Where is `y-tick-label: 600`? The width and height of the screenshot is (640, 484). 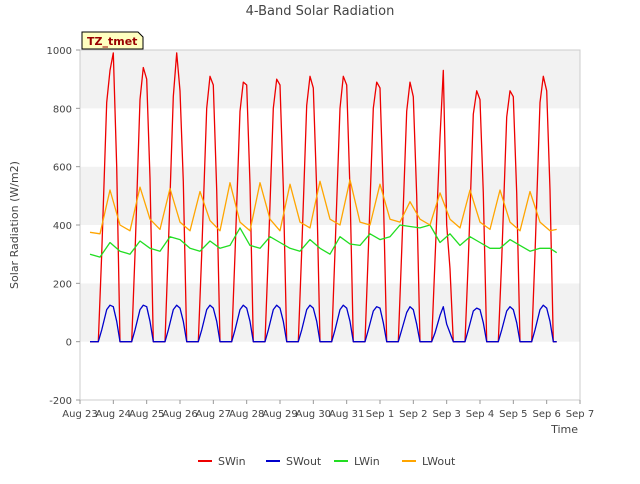
y-tick-label: 600 is located at coordinates (62, 168).